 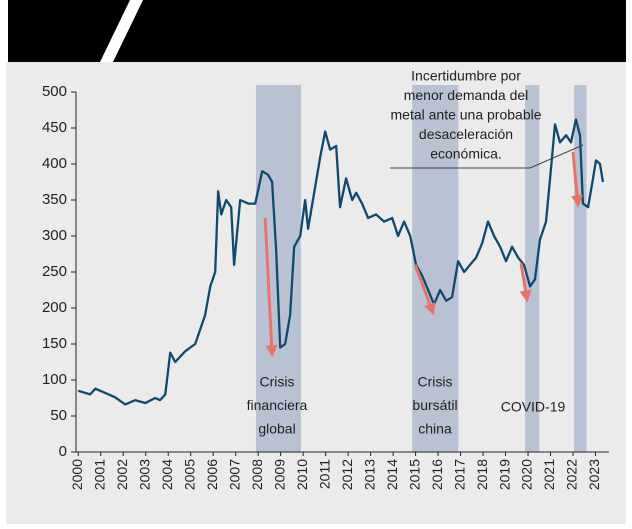 What do you see at coordinates (234, 474) in the screenshot?
I see `x-tick-label: 2007` at bounding box center [234, 474].